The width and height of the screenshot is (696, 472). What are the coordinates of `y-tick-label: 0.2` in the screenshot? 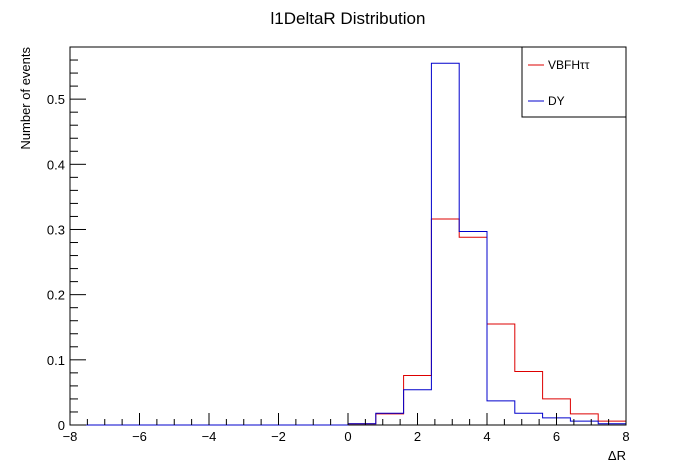 It's located at (56, 295).